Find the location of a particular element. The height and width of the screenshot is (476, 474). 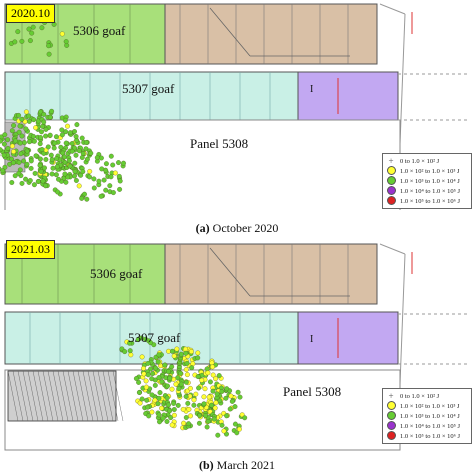

marker-i-label: I is located at coordinates (311, 89).